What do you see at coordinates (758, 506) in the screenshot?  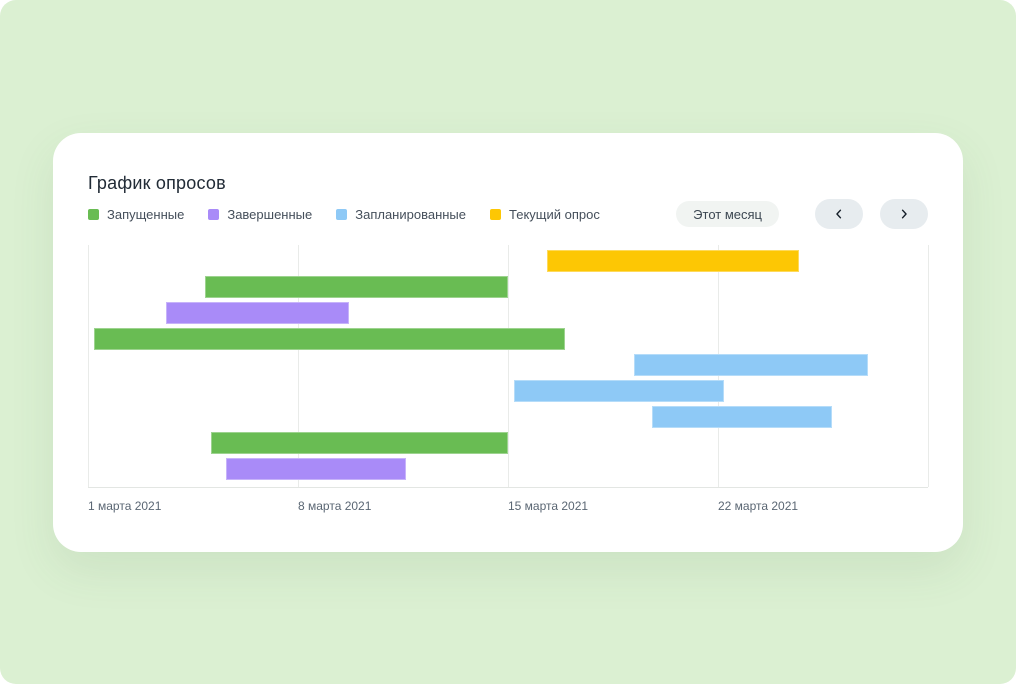 I see `x-axis-tick: 22 марта 2021` at bounding box center [758, 506].